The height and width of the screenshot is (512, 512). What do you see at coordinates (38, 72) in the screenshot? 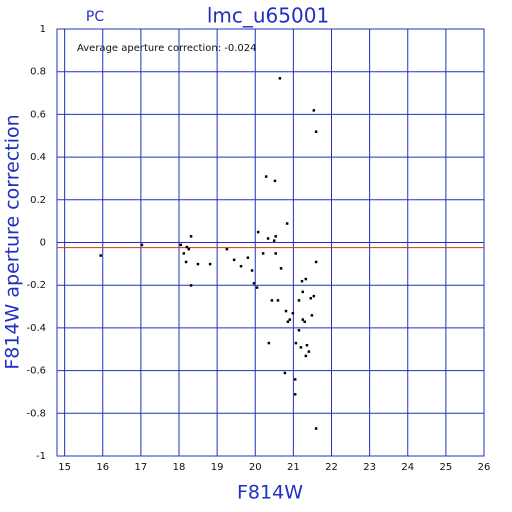
I see `y-tick-label: 0.8` at bounding box center [38, 72].